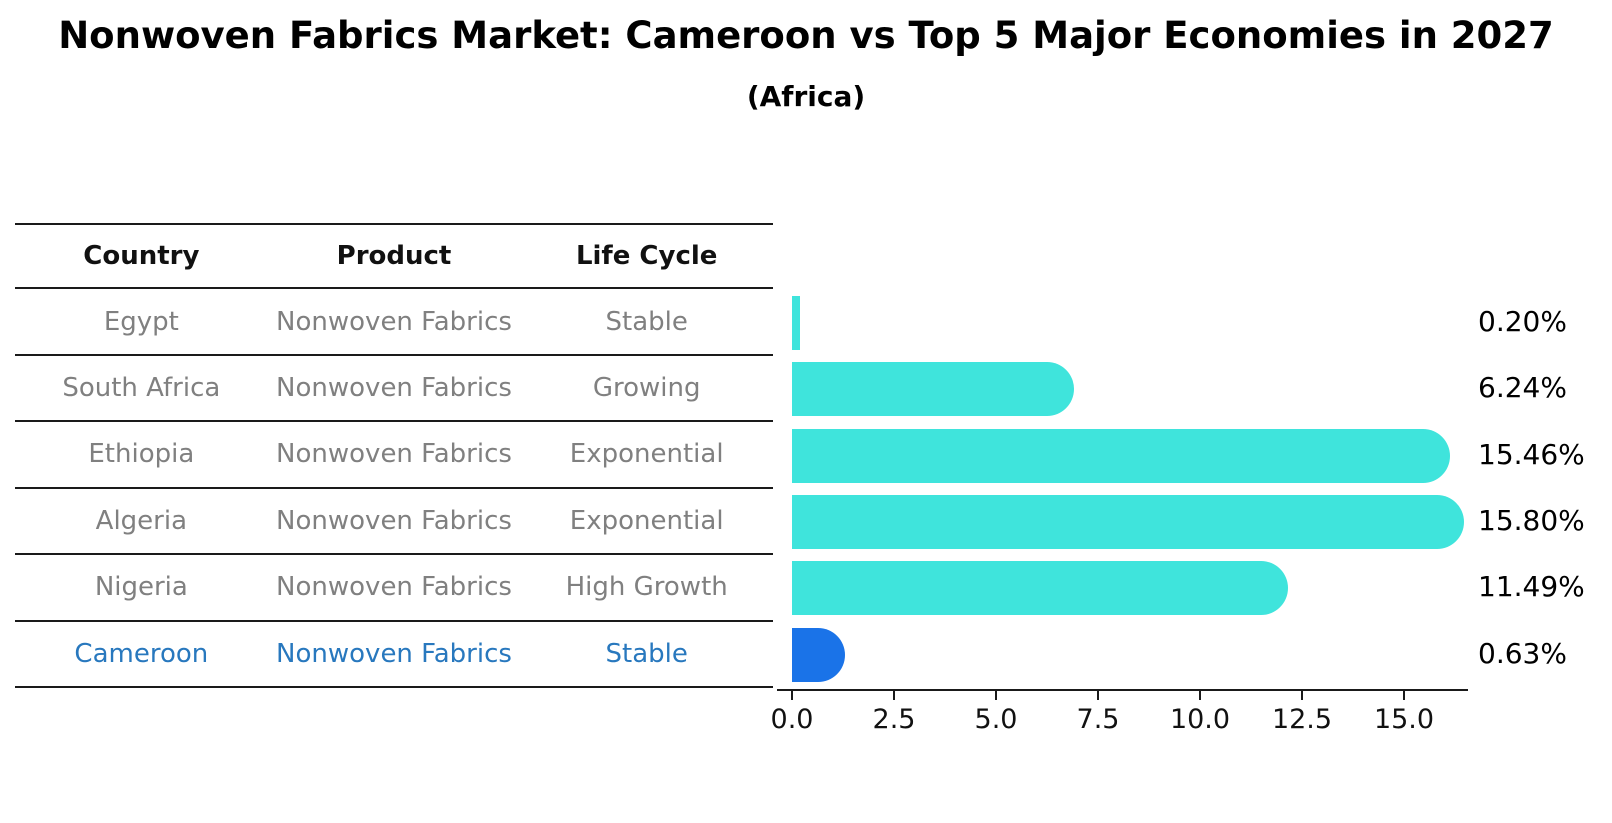 This screenshot has height=823, width=1612. Describe the element at coordinates (1531, 520) in the screenshot. I see `value-label: 15.80%` at that location.